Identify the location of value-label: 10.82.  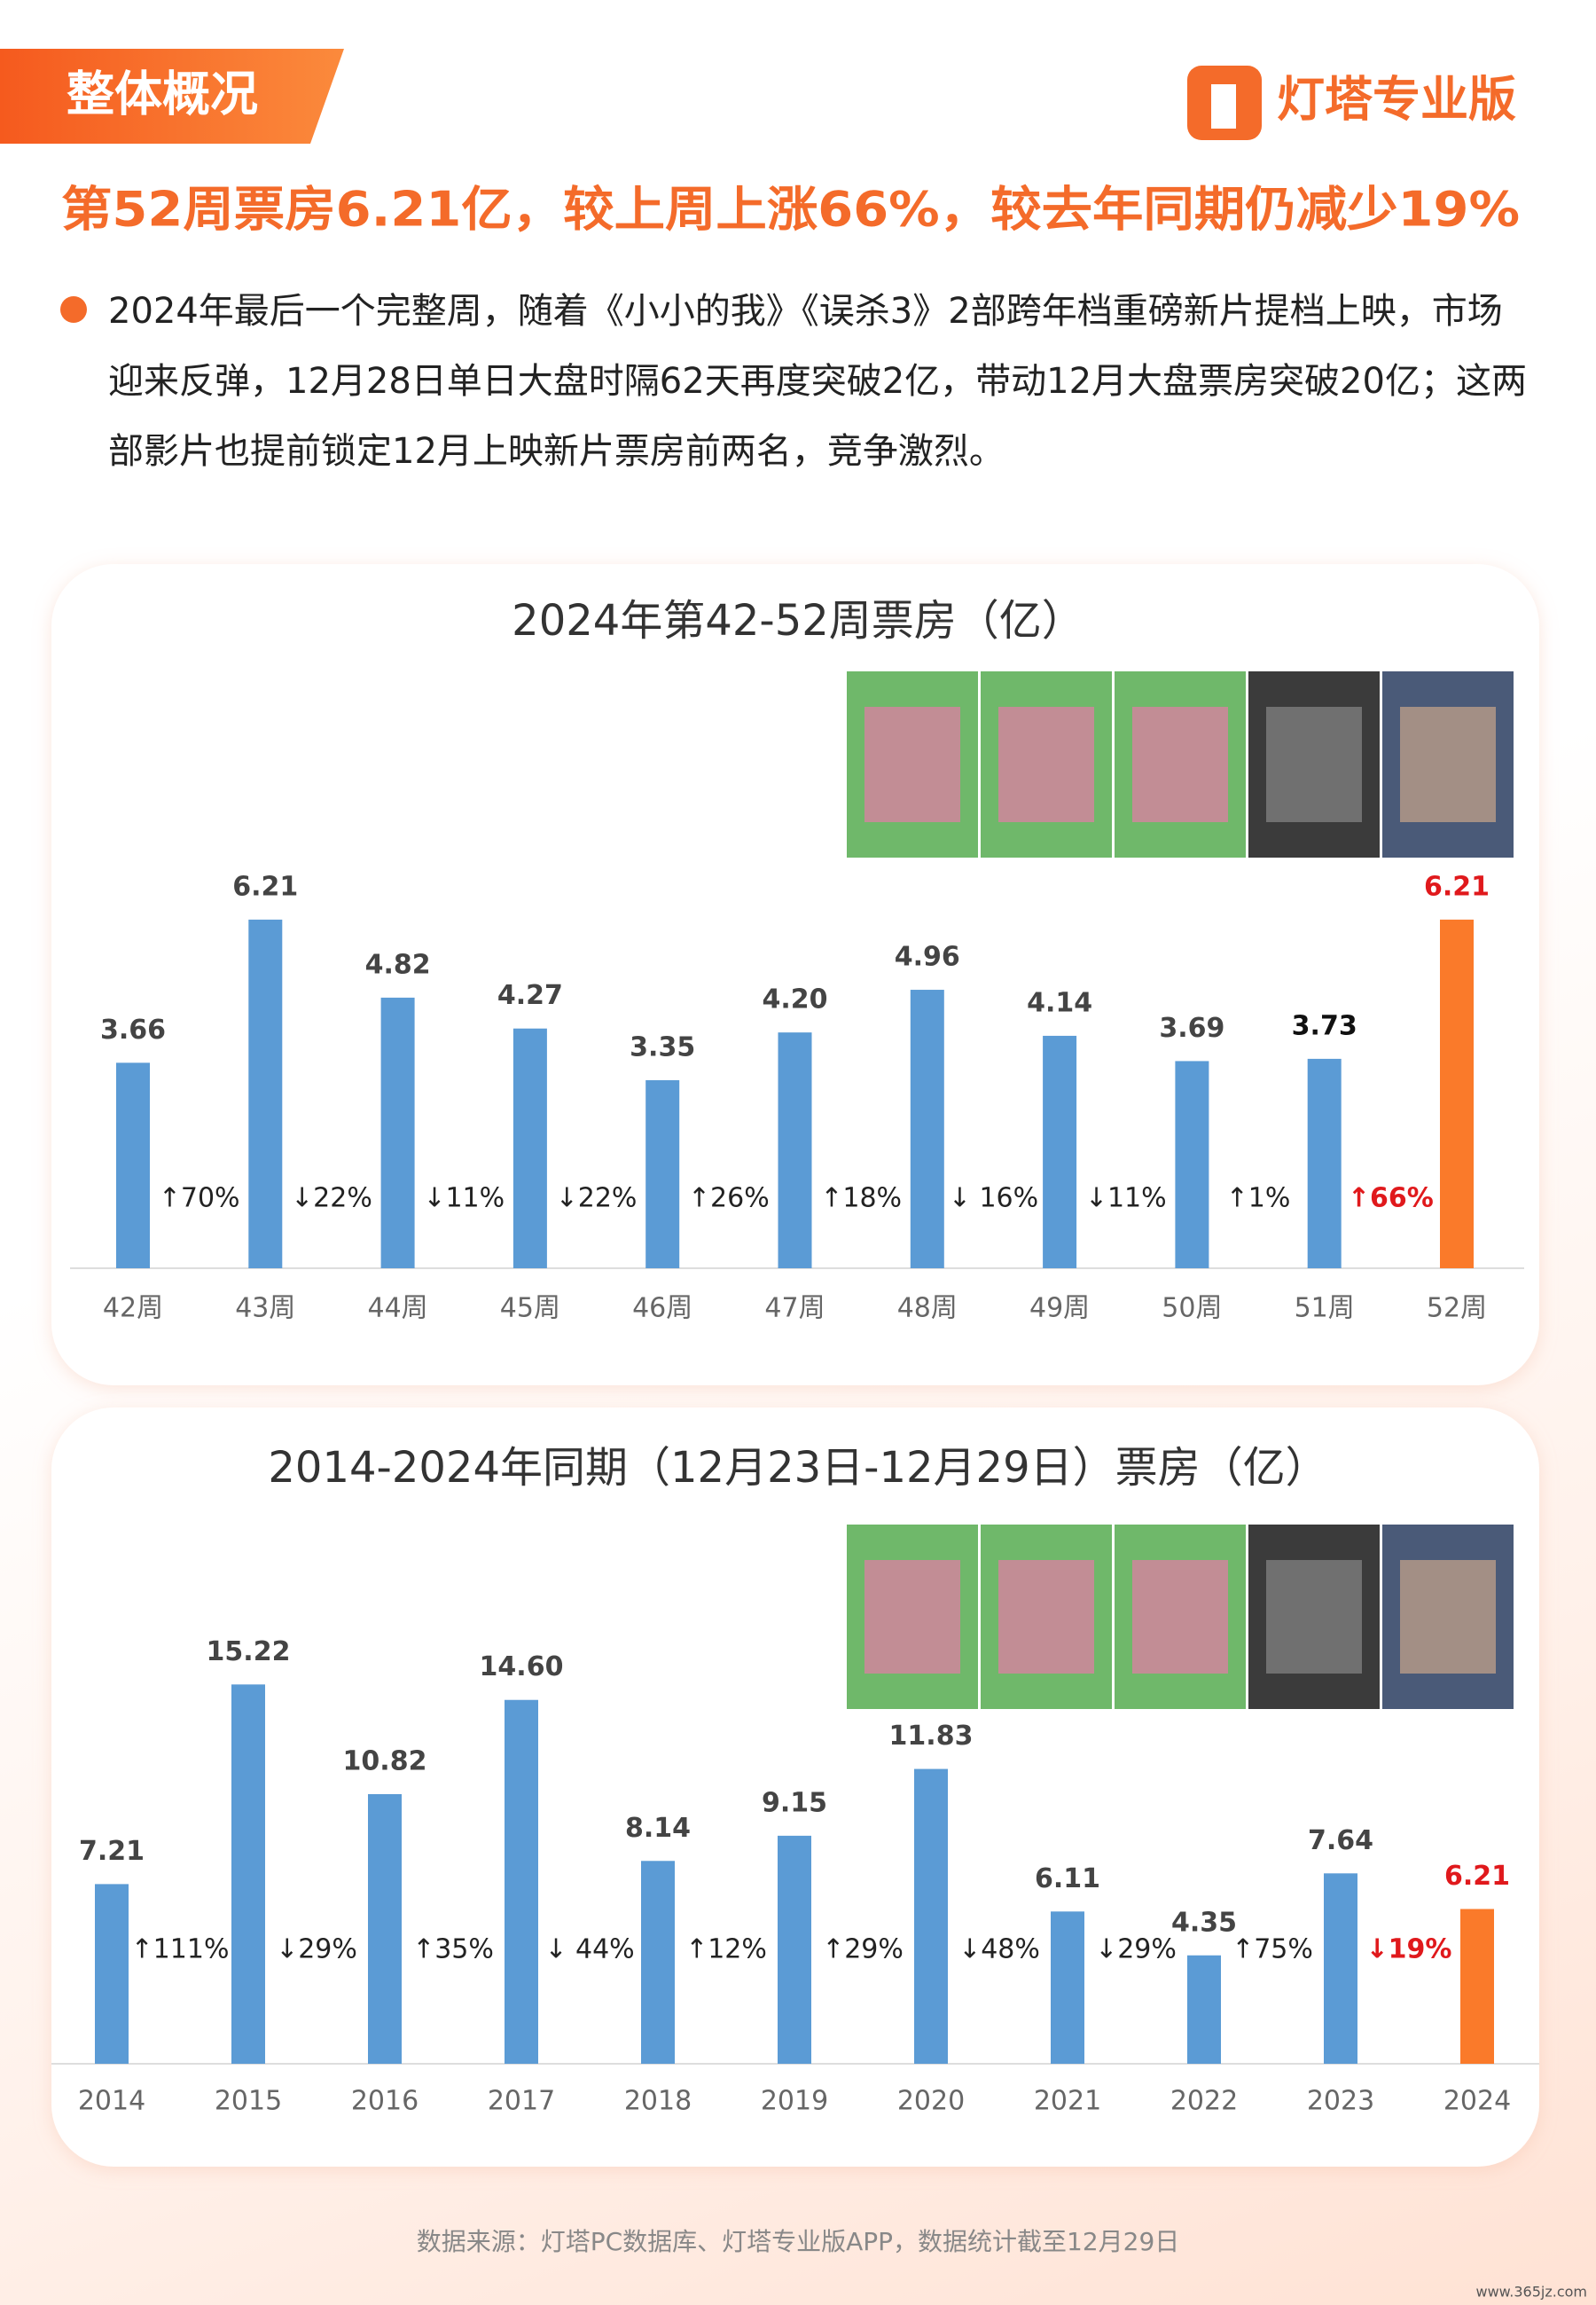
(385, 1760).